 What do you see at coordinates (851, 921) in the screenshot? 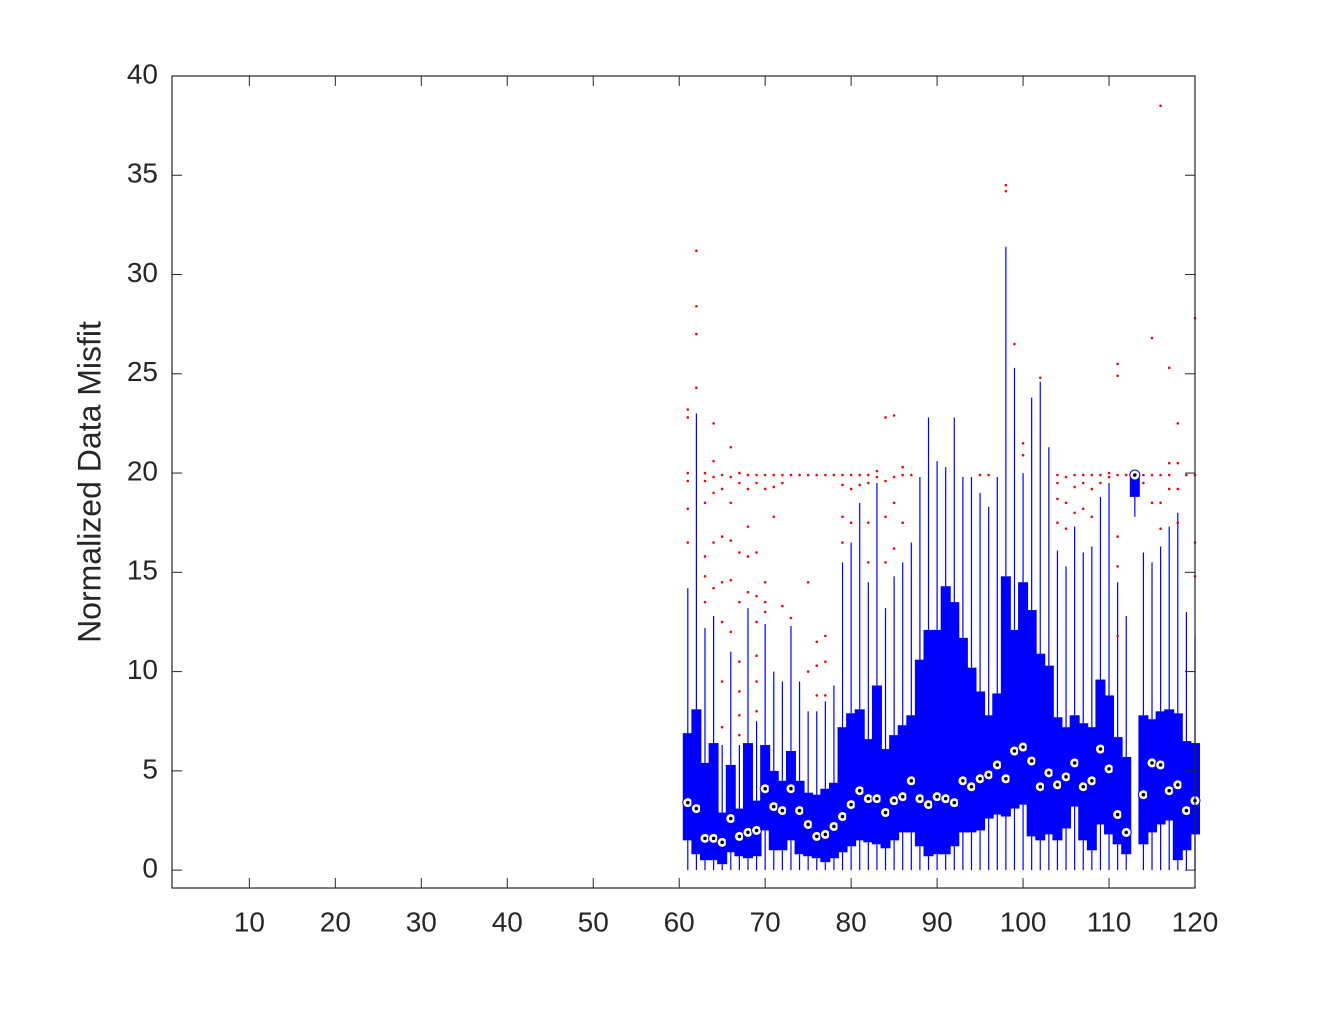
I see `x-tick-label: 80` at bounding box center [851, 921].